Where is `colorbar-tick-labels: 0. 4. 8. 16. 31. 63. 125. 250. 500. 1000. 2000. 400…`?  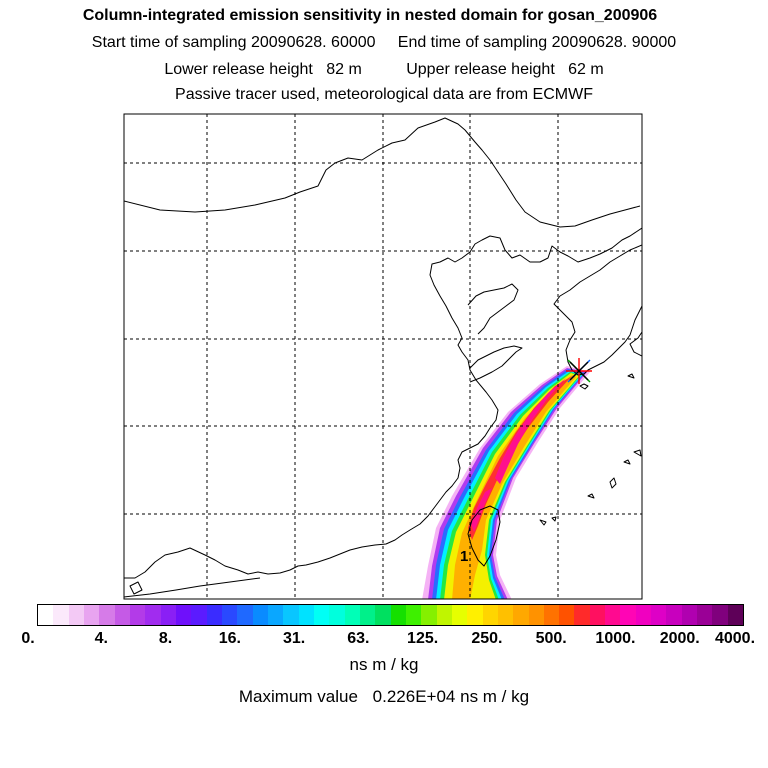
colorbar-tick-labels: 0. 4. 8. 16. 31. 63. 125. 250. 500. 1000. 2000. 400… is located at coordinates (384, 640).